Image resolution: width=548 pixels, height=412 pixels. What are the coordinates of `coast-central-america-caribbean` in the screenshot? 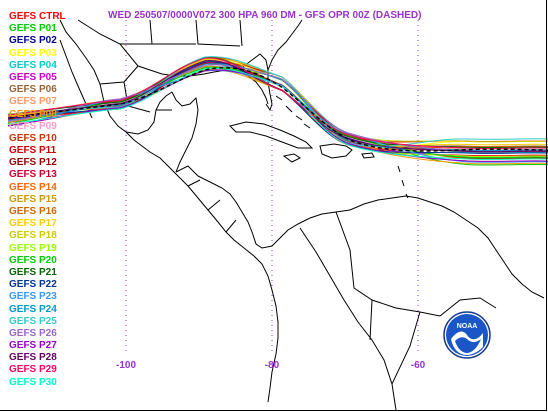 It's located at (274, 212).